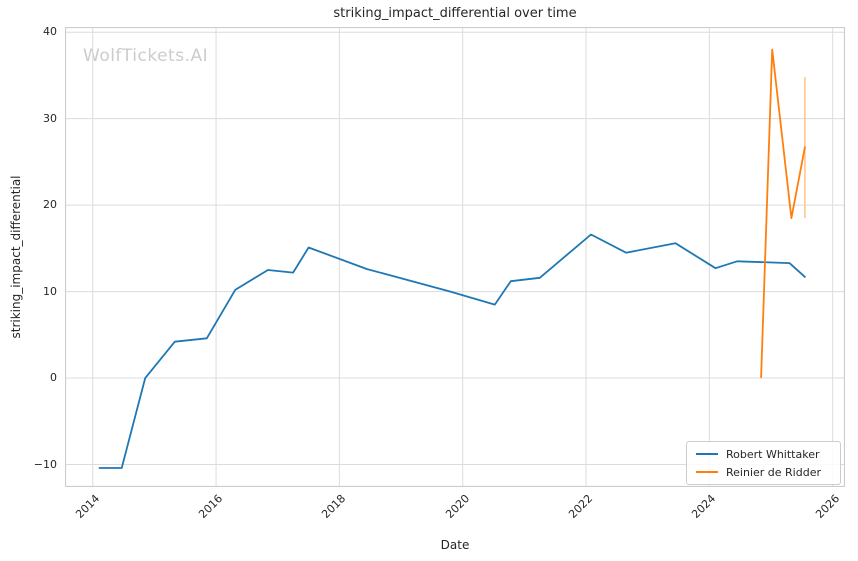 The width and height of the screenshot is (858, 561). What do you see at coordinates (50, 205) in the screenshot?
I see `y-tick-label: 20` at bounding box center [50, 205].